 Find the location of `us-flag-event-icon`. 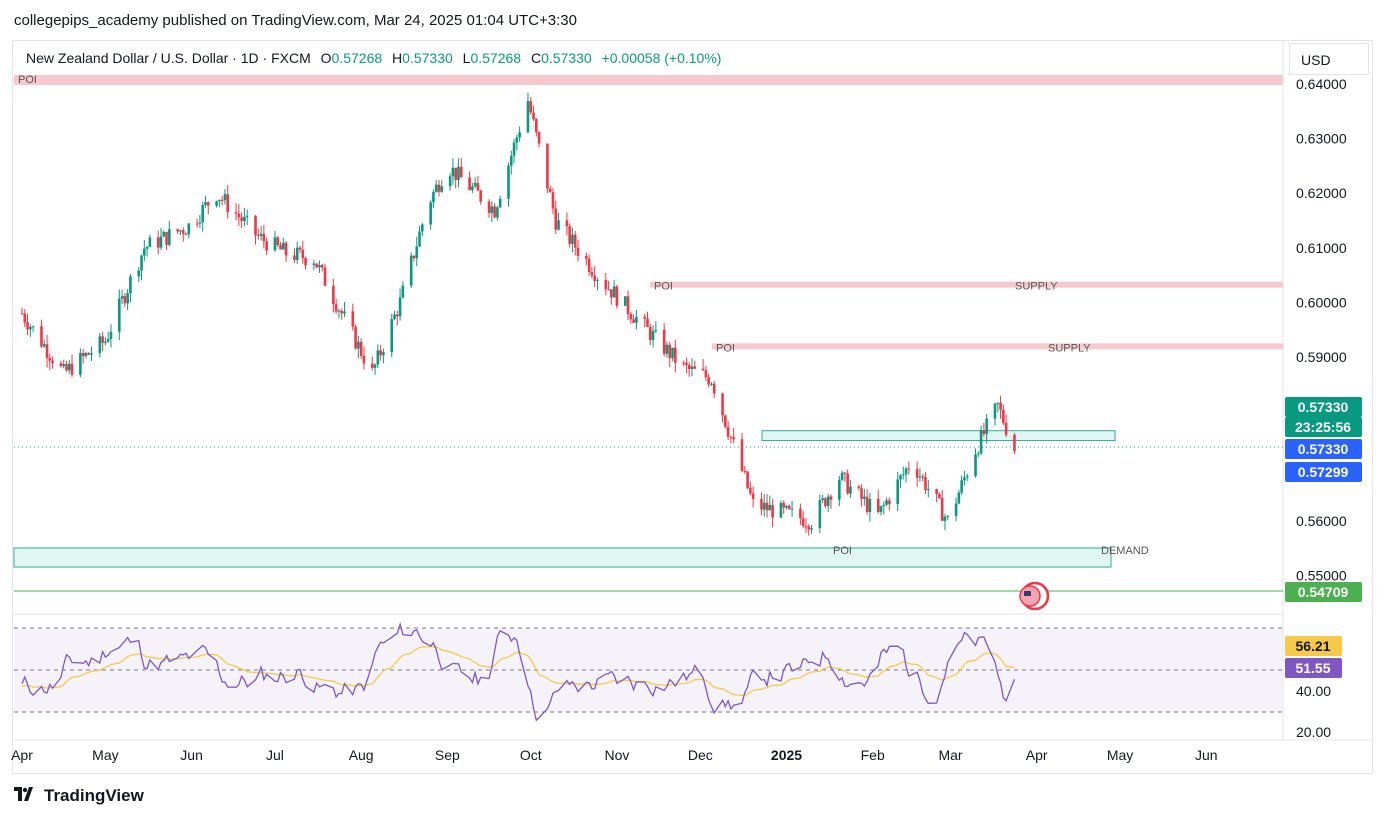

us-flag-event-icon is located at coordinates (1034, 596).